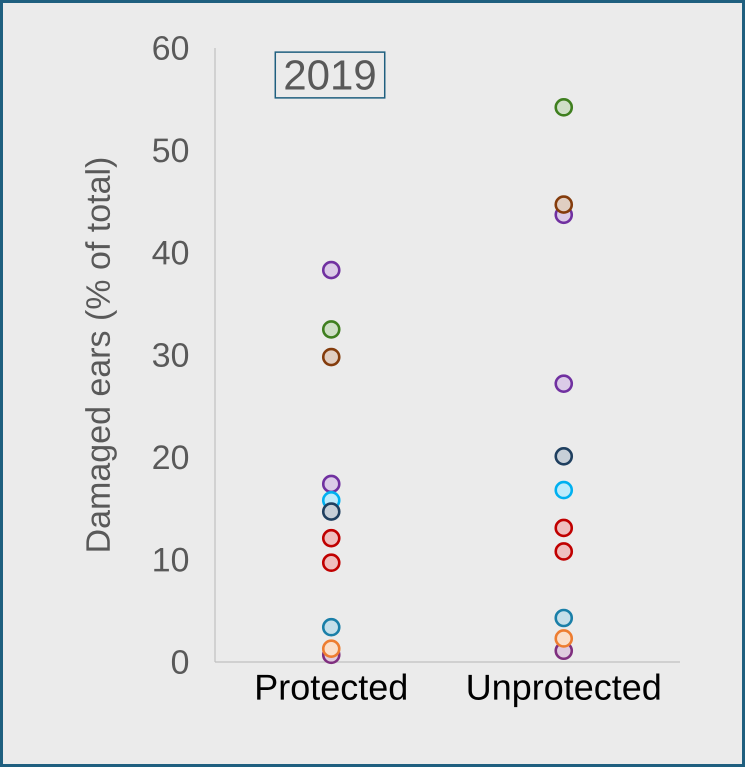  Describe the element at coordinates (170, 150) in the screenshot. I see `y-tick-label: 50` at that location.